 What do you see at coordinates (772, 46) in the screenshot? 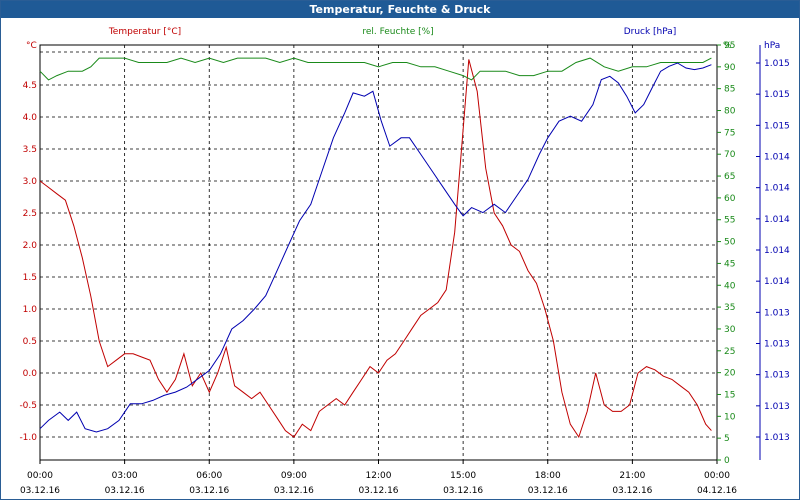
I see `pressure-unit: hPa` at bounding box center [772, 46].